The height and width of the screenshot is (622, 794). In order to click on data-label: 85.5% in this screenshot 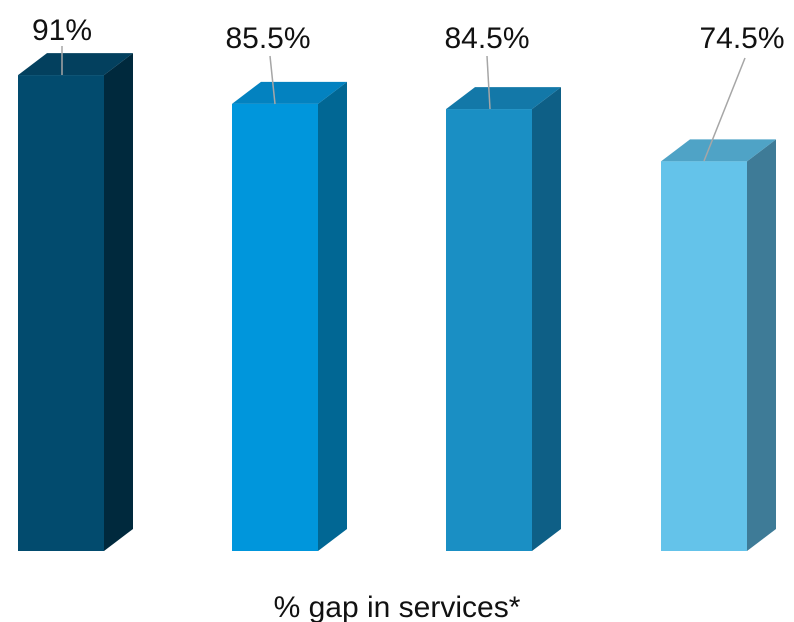, I will do `click(267, 38)`.